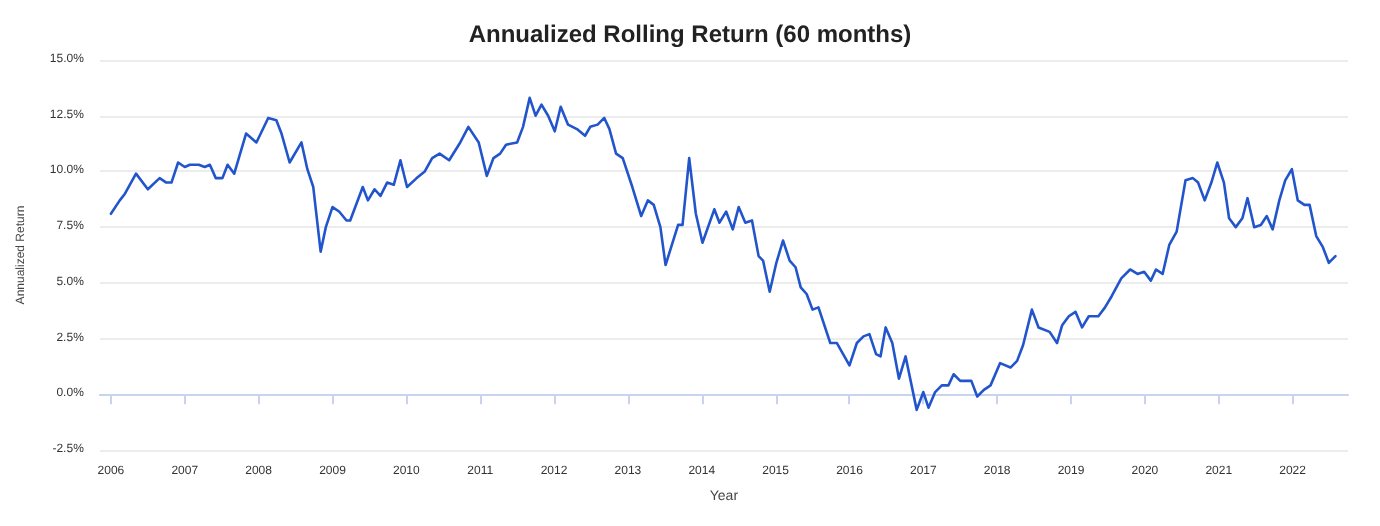 The width and height of the screenshot is (1380, 526). Describe the element at coordinates (690, 34) in the screenshot. I see `chart-title: Annualized Rolling Return (60 months)` at that location.